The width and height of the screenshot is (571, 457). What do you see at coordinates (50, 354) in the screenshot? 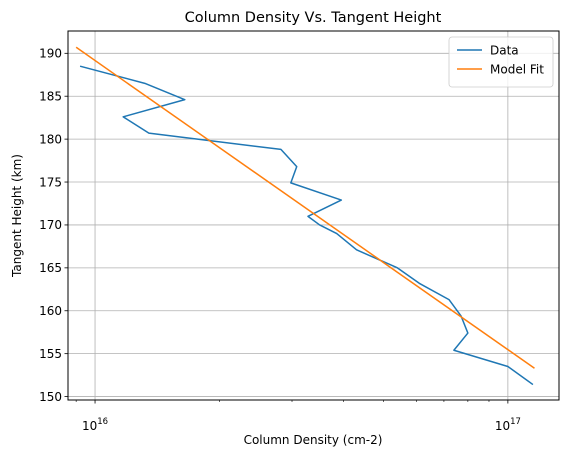
I see `y-tick-label: 155` at bounding box center [50, 354].